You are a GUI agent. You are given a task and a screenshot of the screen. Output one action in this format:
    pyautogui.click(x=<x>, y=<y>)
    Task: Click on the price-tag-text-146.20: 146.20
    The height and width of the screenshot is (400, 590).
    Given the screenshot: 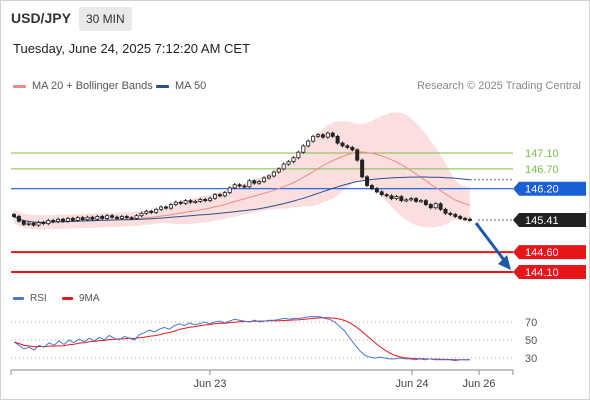 What is the action you would take?
    pyautogui.click(x=542, y=190)
    